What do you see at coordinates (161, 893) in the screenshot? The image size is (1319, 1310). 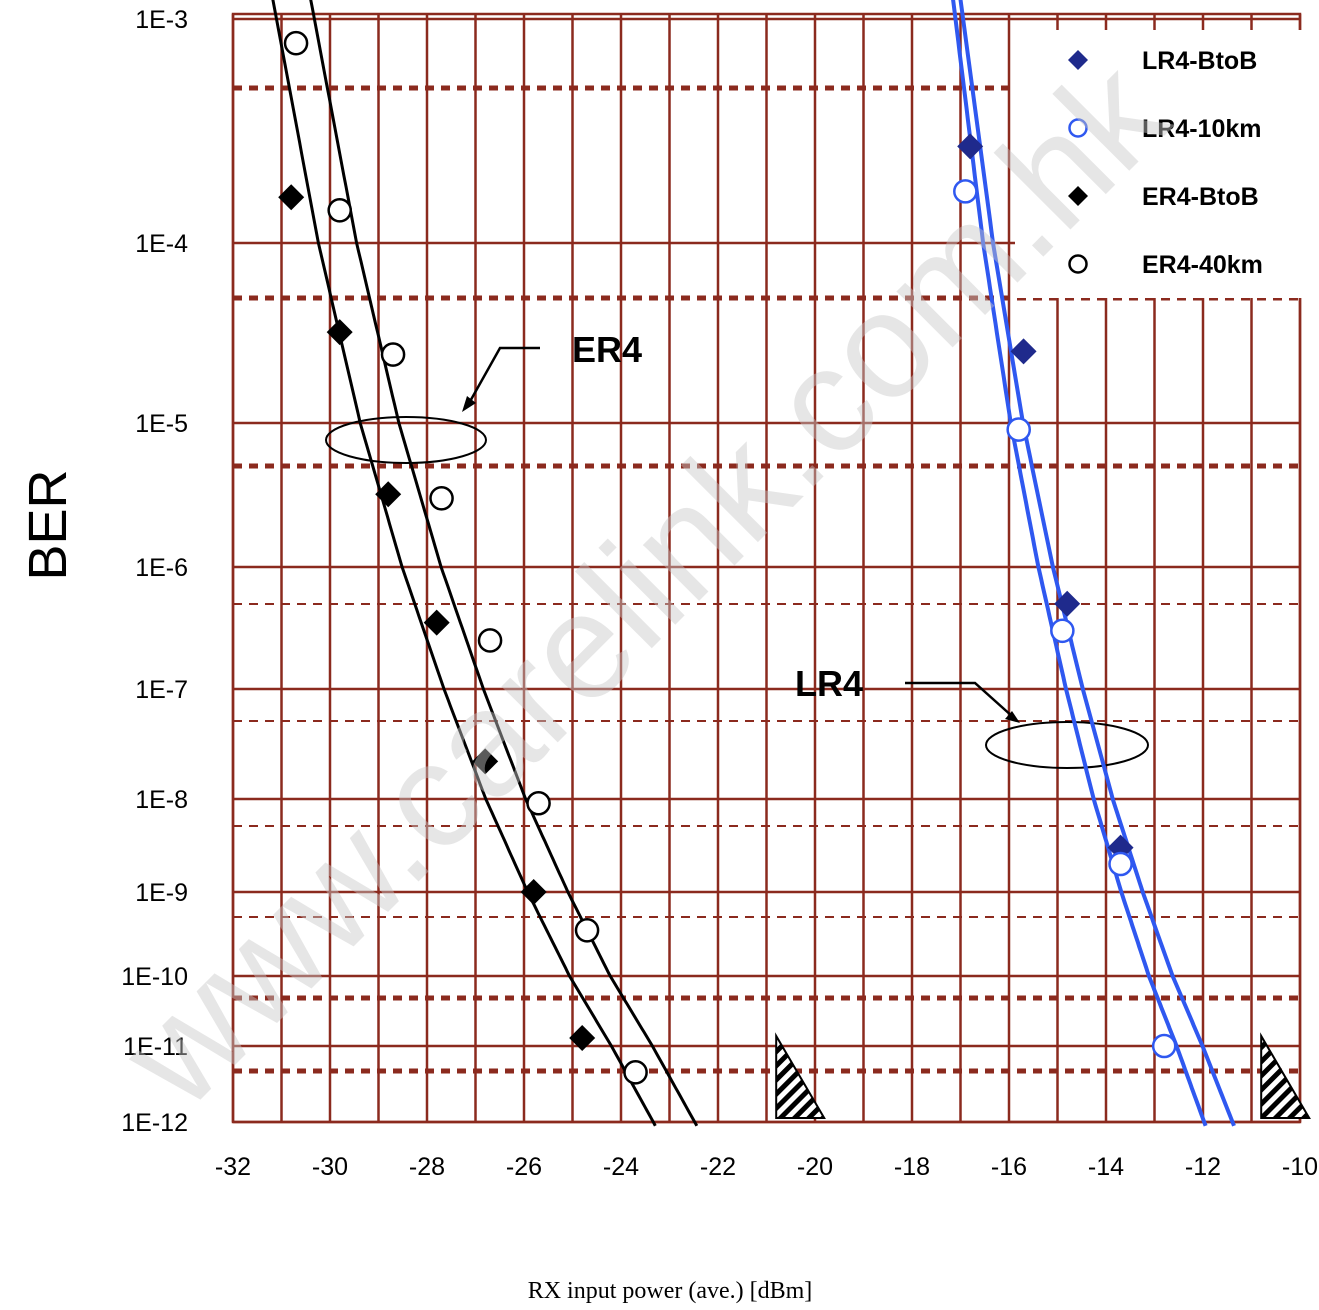 I see `y-tick-label: 1E-9` at bounding box center [161, 893].